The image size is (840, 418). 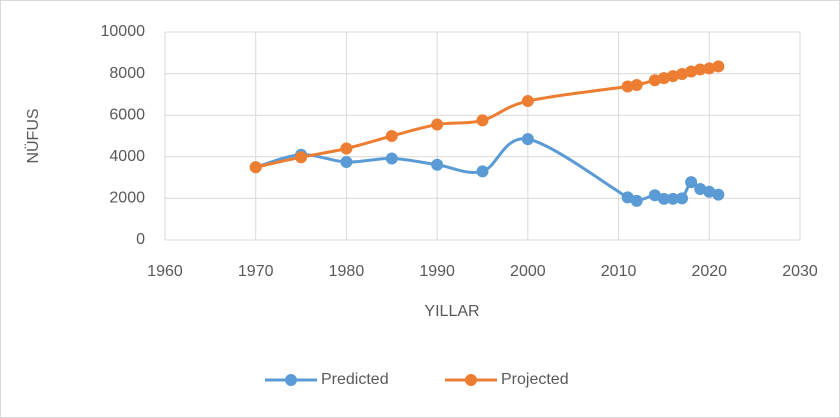 I want to click on y-tick-label: 4000, so click(x=127, y=156).